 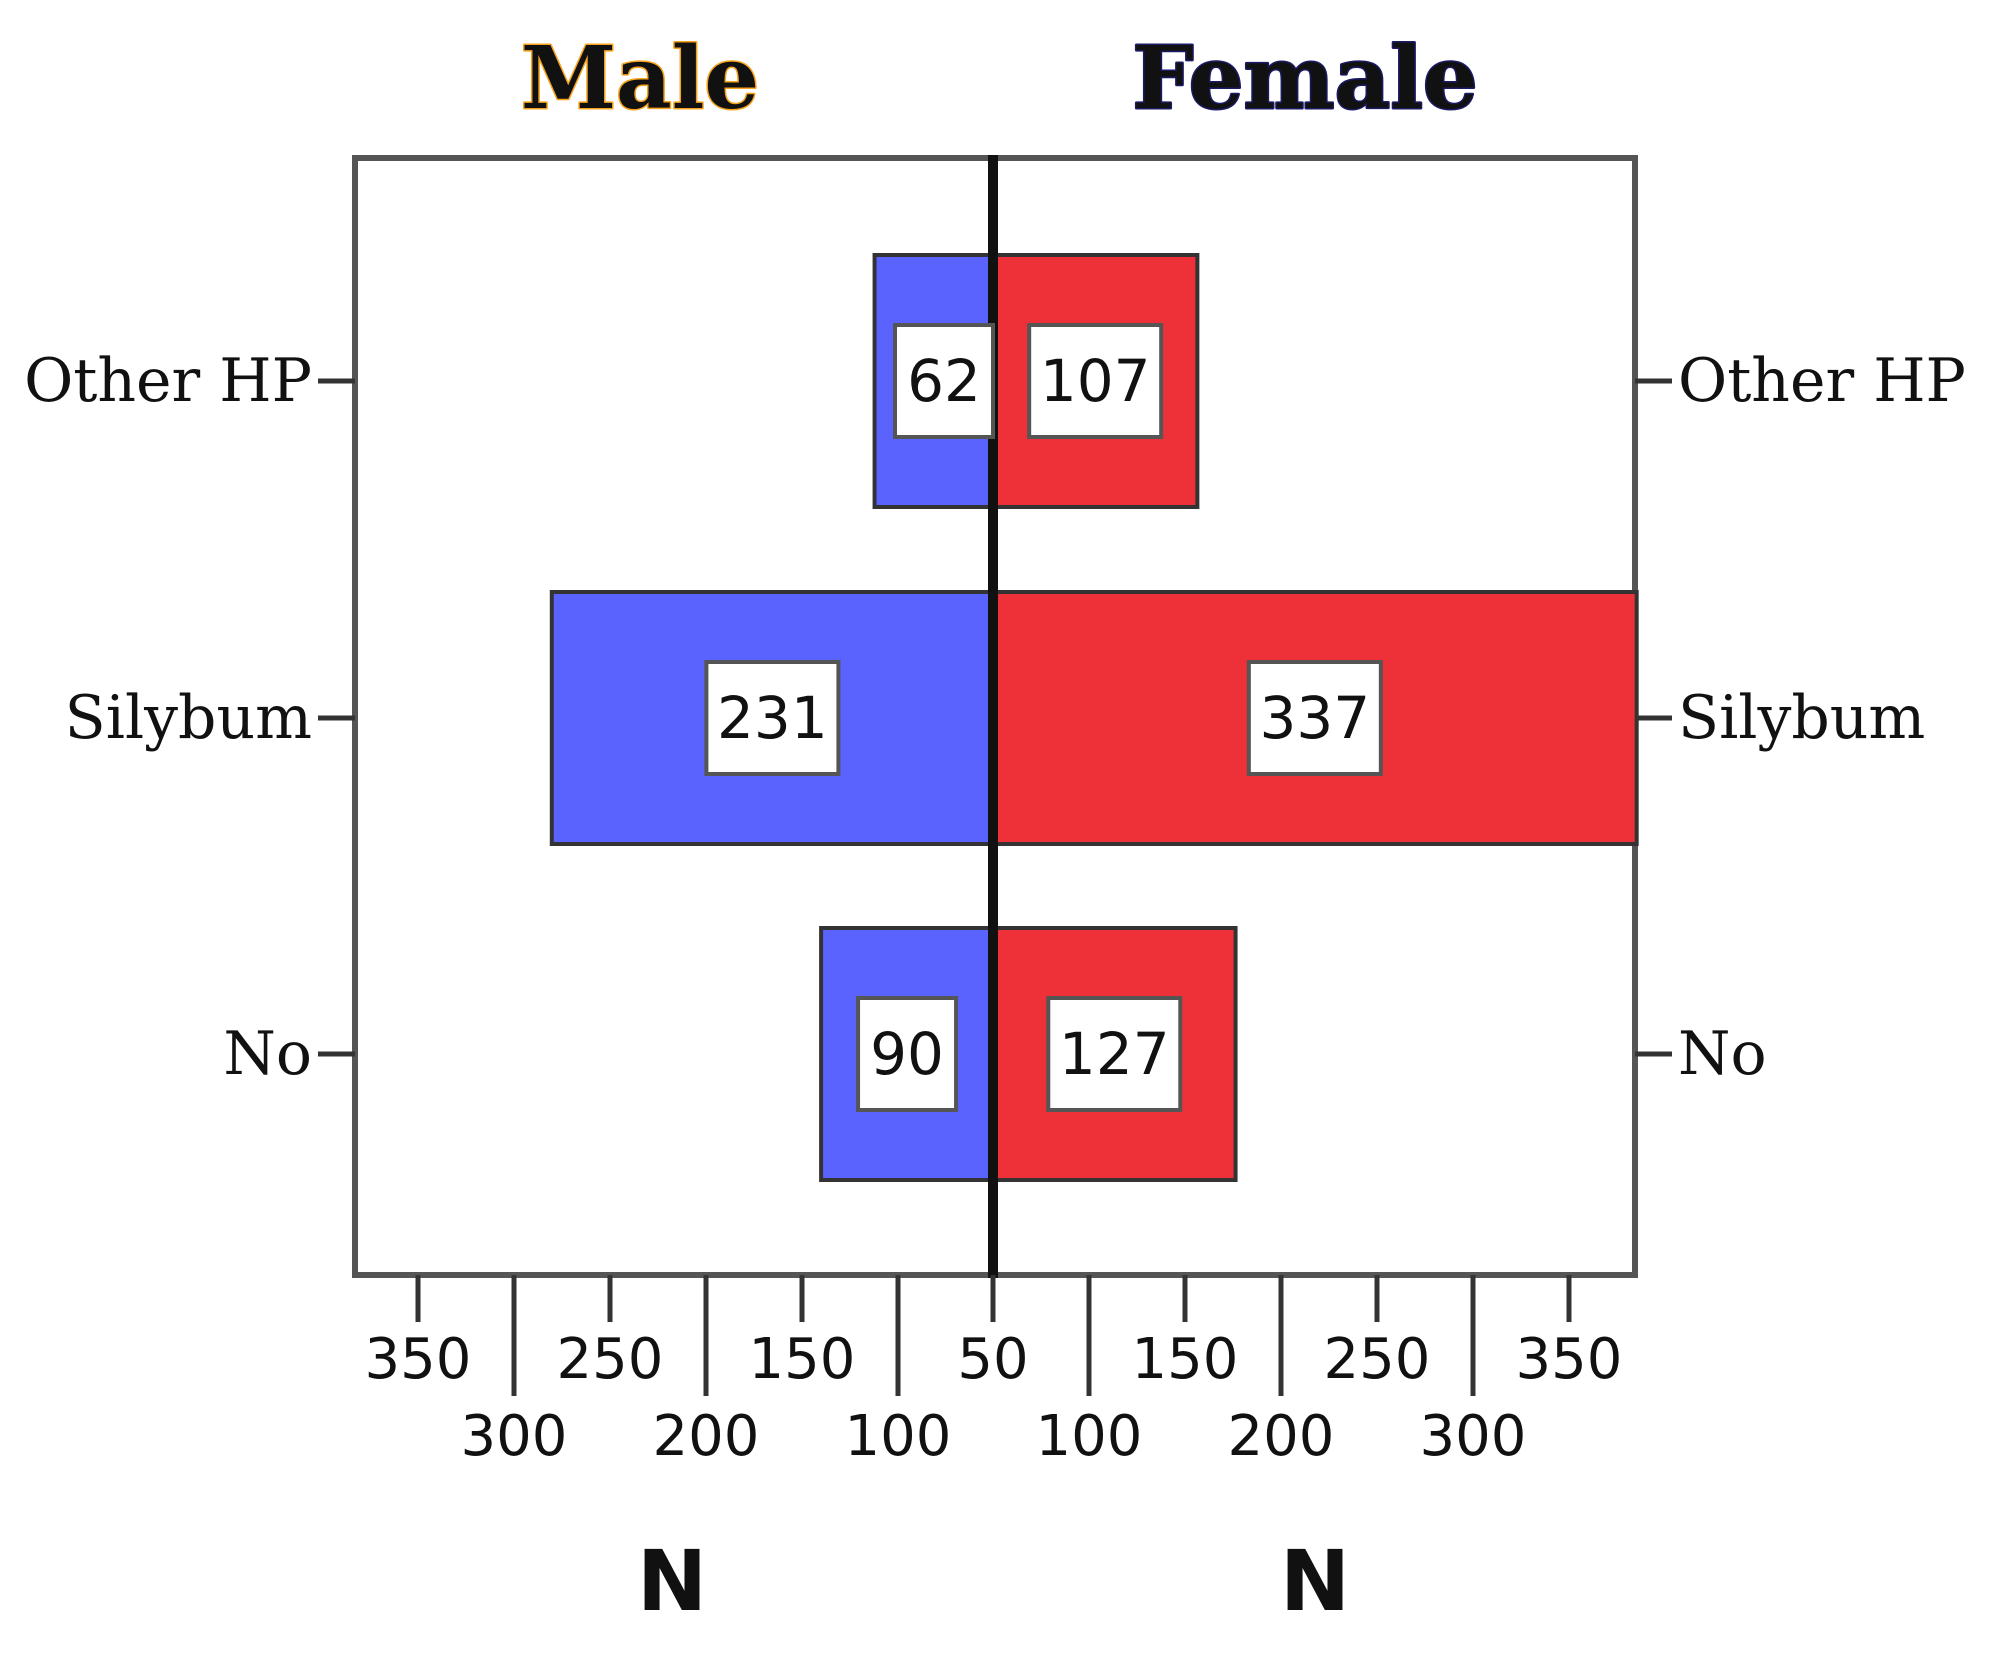 I want to click on female-value-box-other-hp, so click(x=1095, y=381).